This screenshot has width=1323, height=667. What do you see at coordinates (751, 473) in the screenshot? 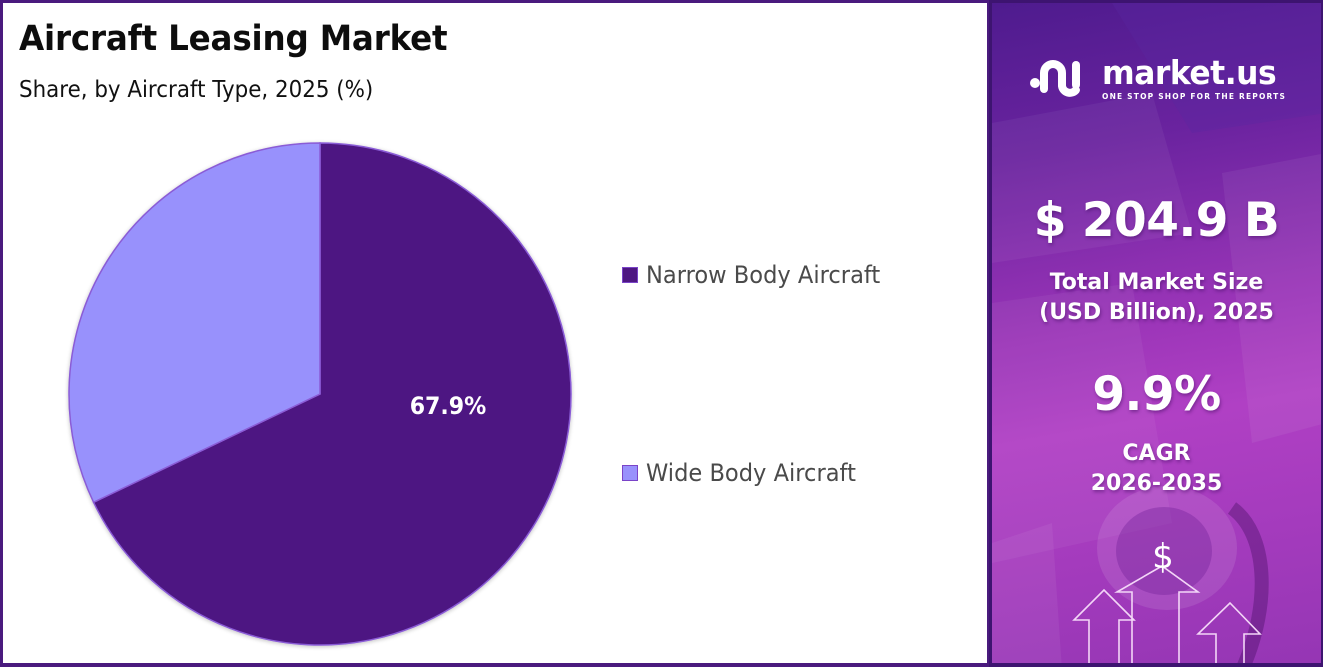
I see `legend-label-wide-body: Wide Body Aircraft` at bounding box center [751, 473].